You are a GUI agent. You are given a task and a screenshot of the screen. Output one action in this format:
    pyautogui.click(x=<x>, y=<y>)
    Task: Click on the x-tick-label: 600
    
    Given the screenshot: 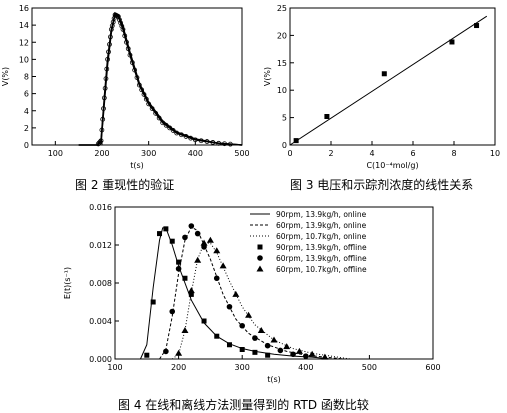 What is the action you would take?
    pyautogui.click(x=432, y=367)
    